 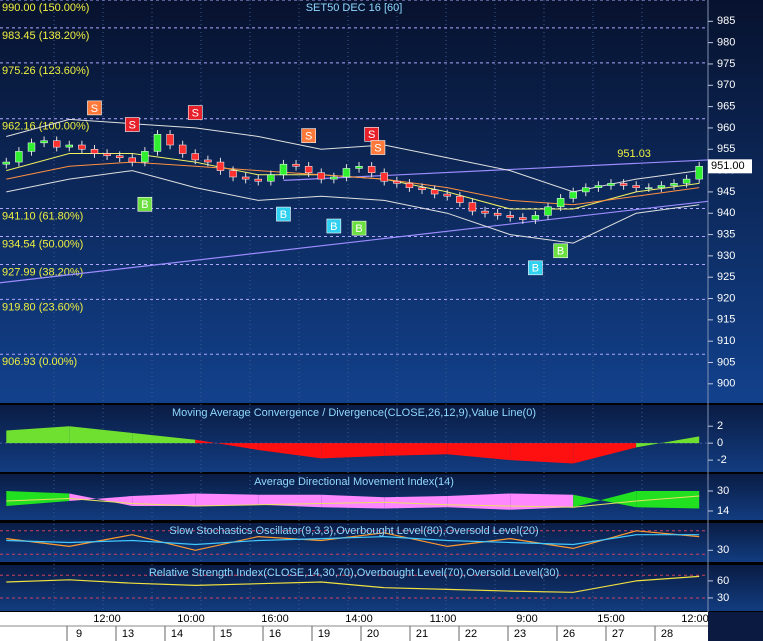 I want to click on y-tick-label: 910, so click(x=726, y=341).